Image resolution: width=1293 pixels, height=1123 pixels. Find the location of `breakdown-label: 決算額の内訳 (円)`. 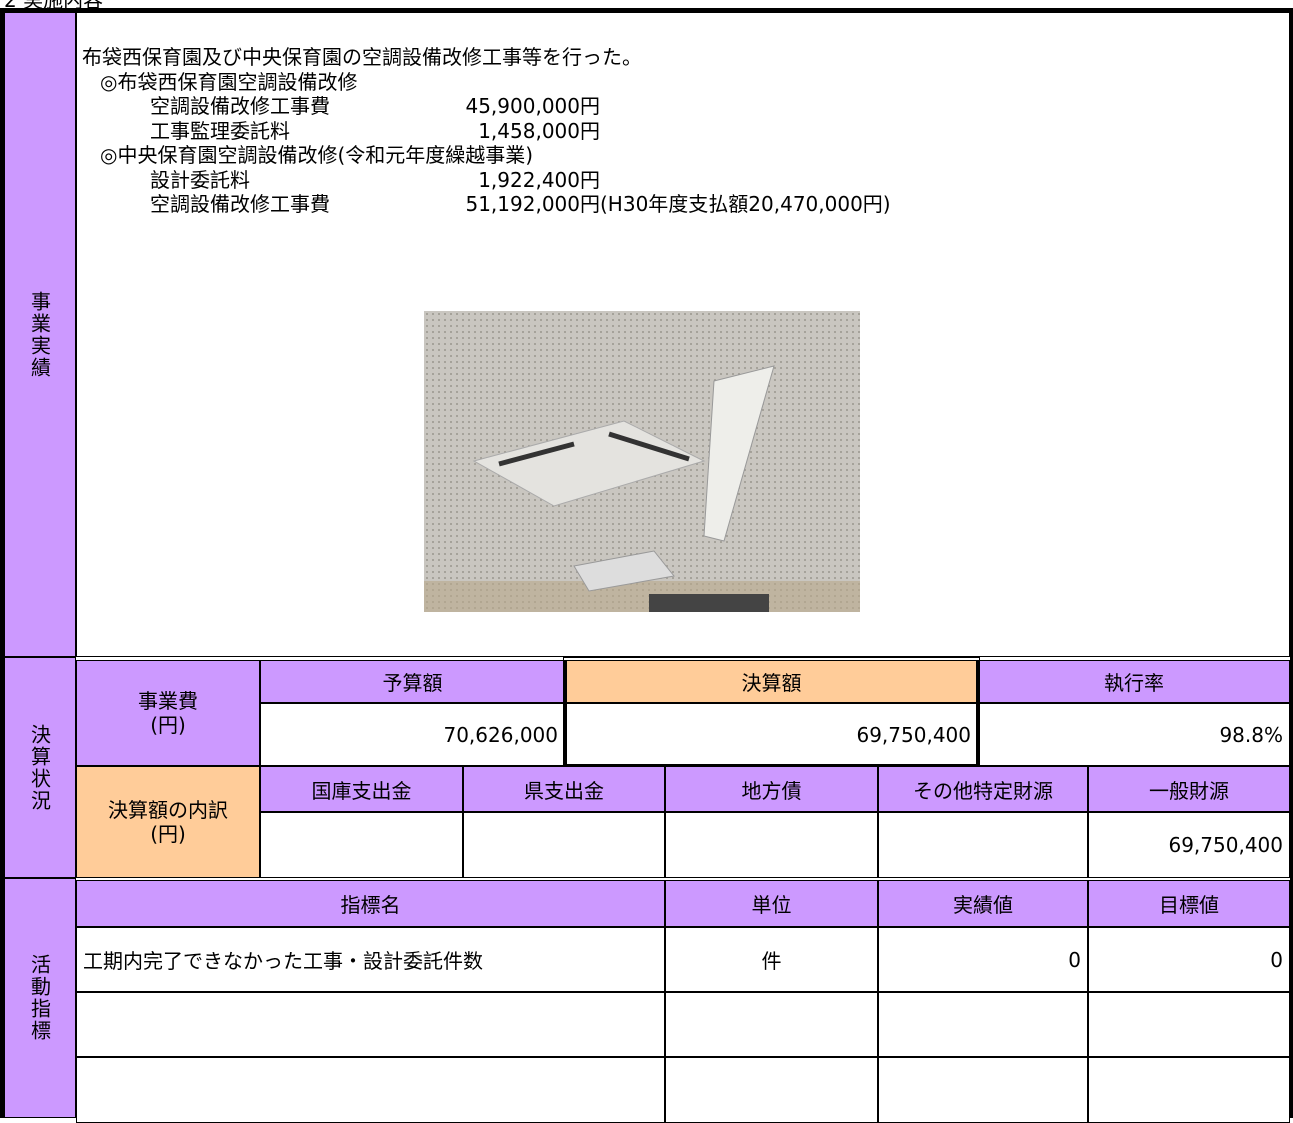

breakdown-label: 決算額の内訳 (円) is located at coordinates (168, 822).